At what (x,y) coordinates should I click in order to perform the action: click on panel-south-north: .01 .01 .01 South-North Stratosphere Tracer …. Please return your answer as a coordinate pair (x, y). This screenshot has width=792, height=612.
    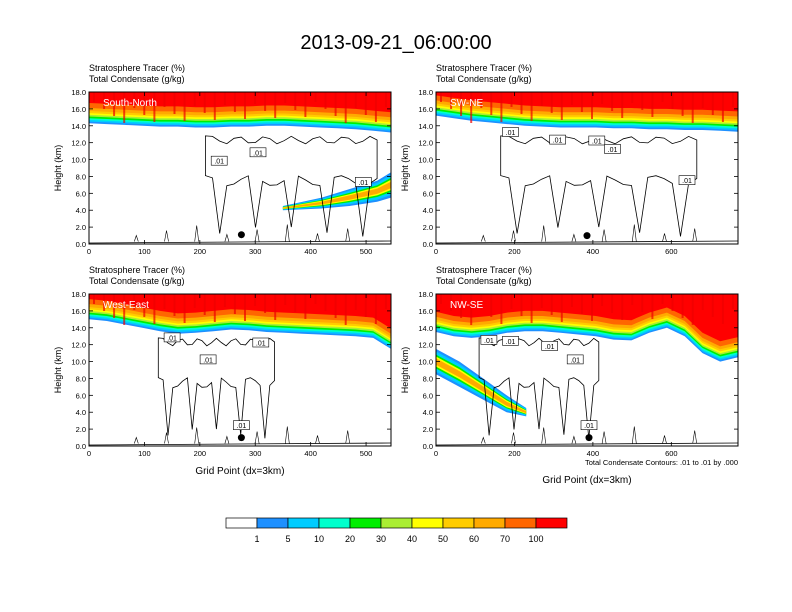
    Looking at the image, I should click on (222, 159).